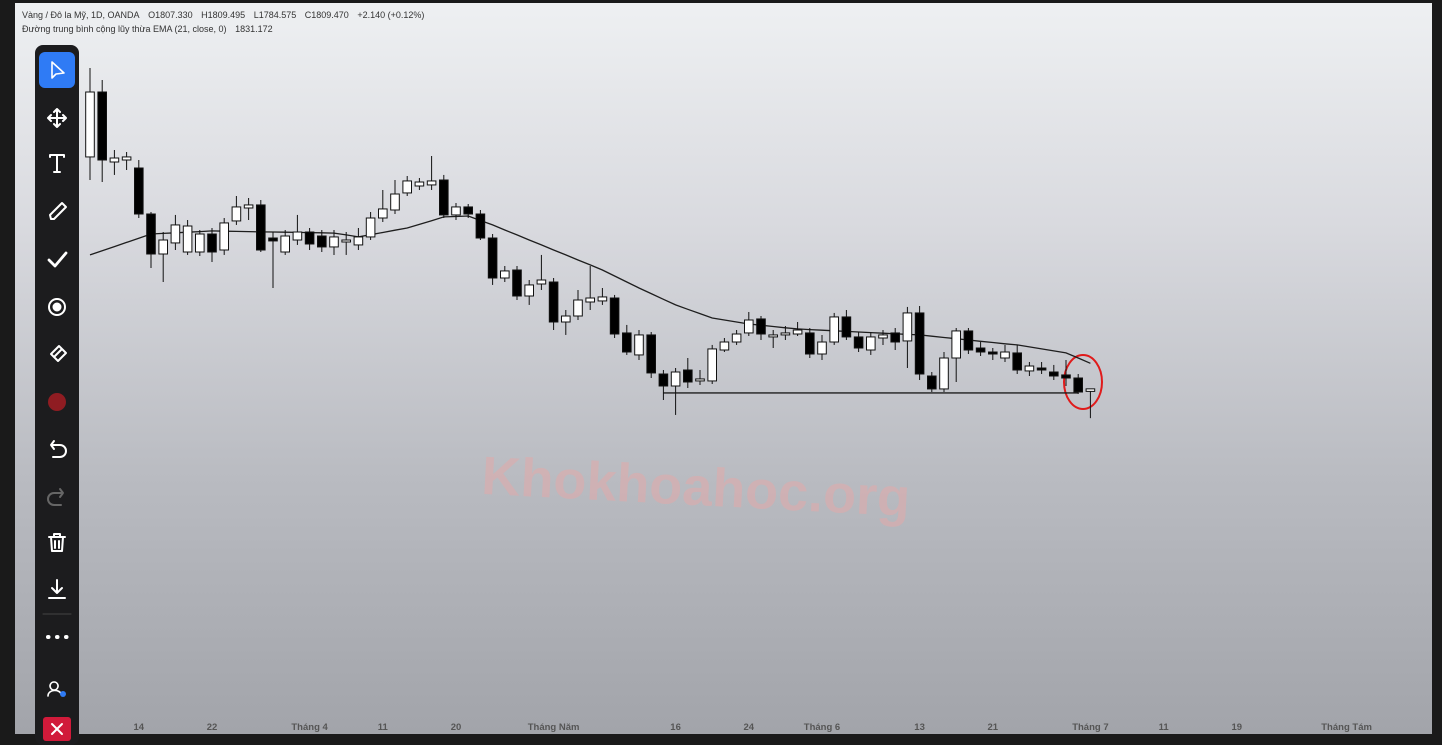 The height and width of the screenshot is (745, 1442). What do you see at coordinates (58, 449) in the screenshot?
I see `undo-tool` at bounding box center [58, 449].